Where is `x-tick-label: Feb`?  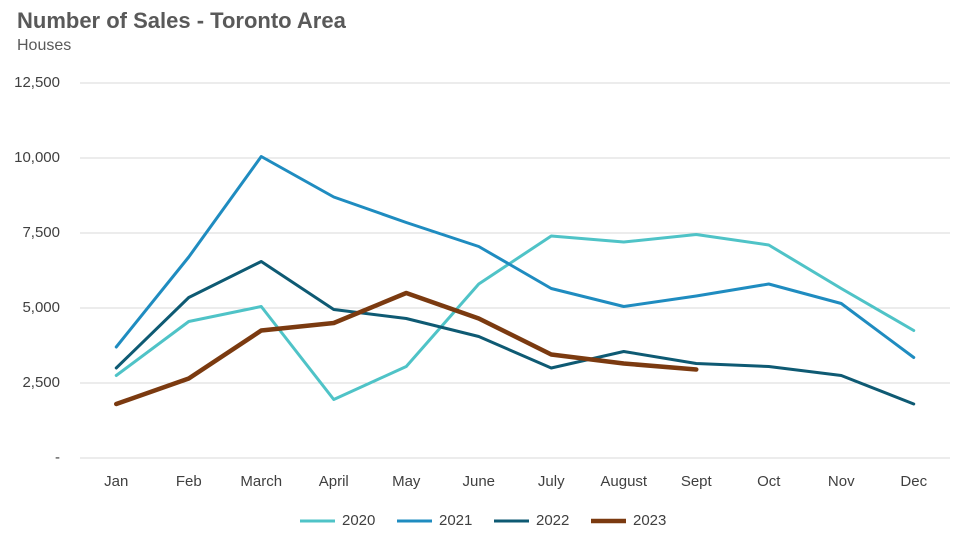 x-tick-label: Feb is located at coordinates (189, 481).